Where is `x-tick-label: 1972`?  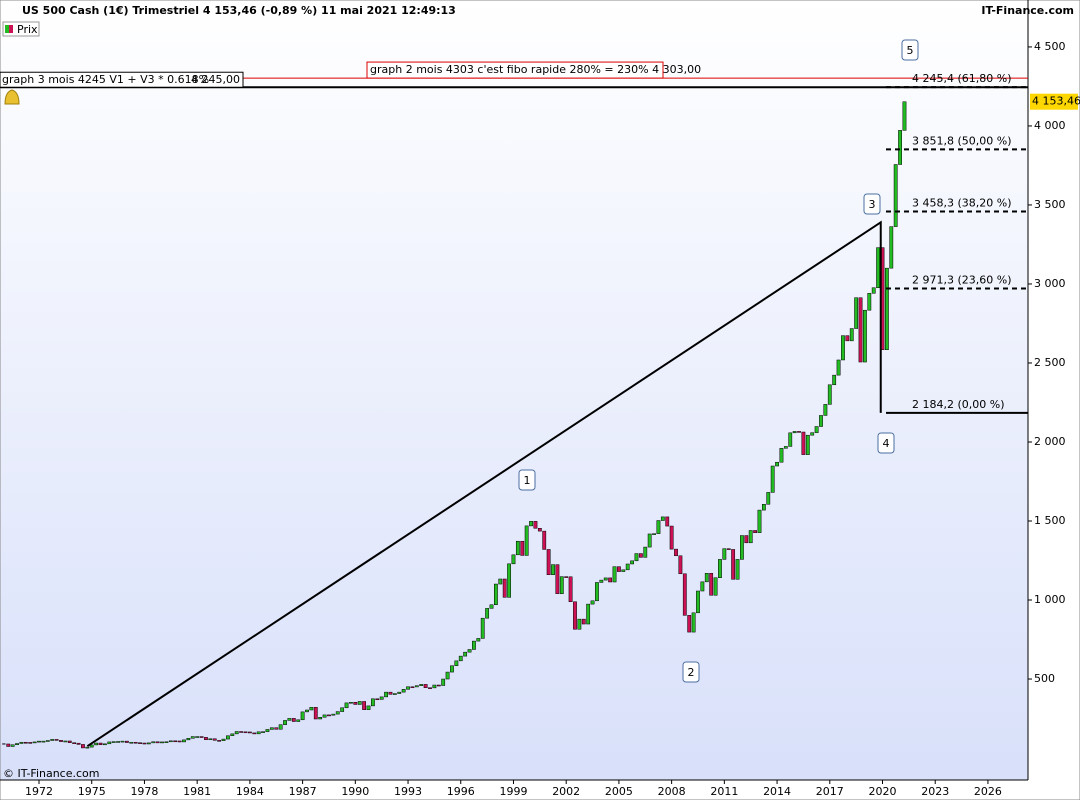
x-tick-label: 1972 is located at coordinates (39, 791).